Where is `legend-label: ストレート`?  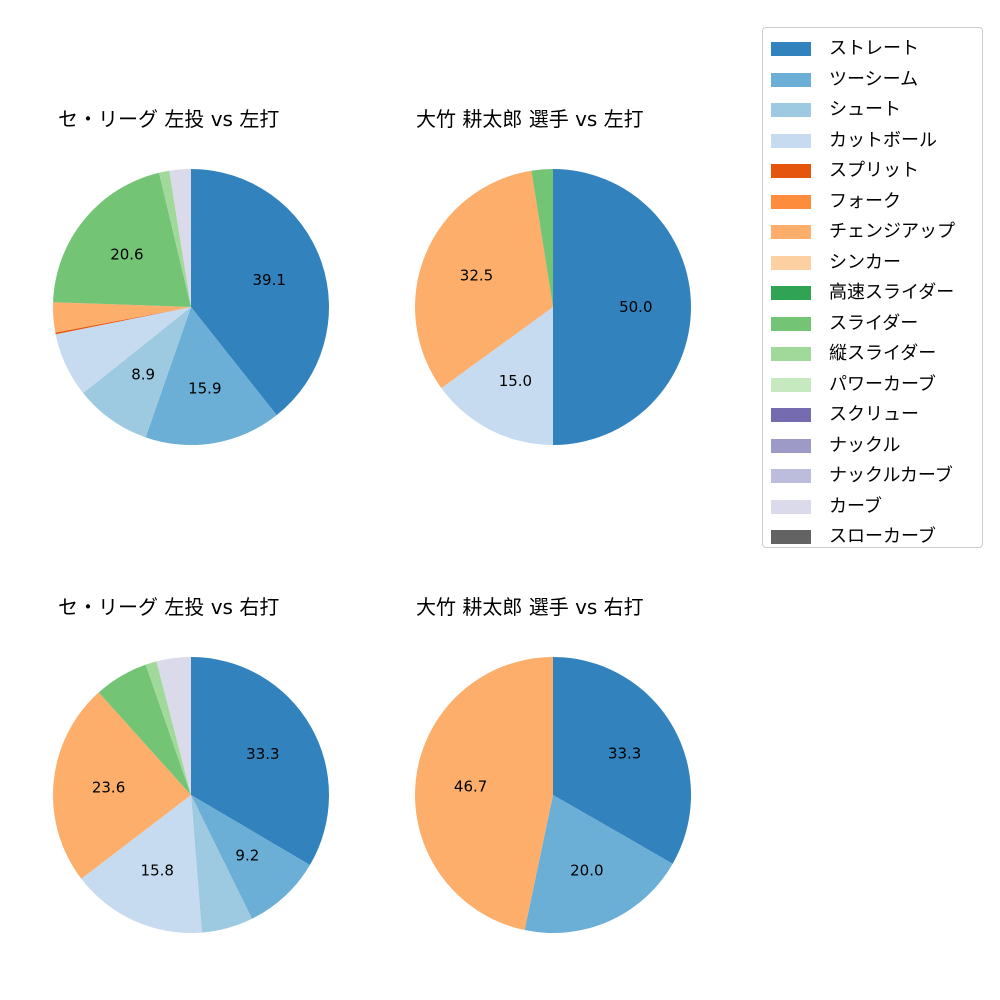
legend-label: ストレート is located at coordinates (874, 48).